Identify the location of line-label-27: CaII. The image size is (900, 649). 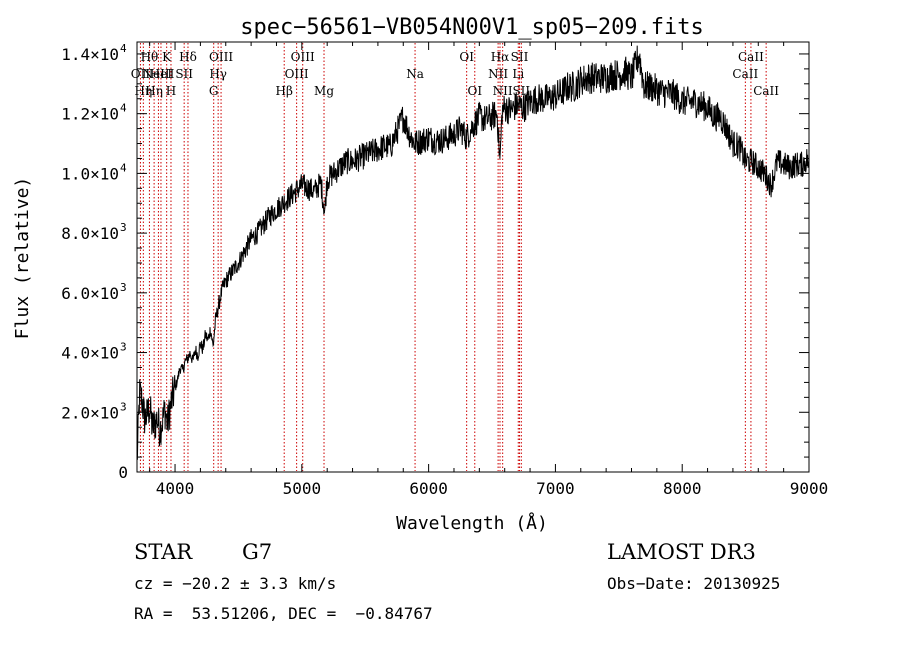
(751, 57).